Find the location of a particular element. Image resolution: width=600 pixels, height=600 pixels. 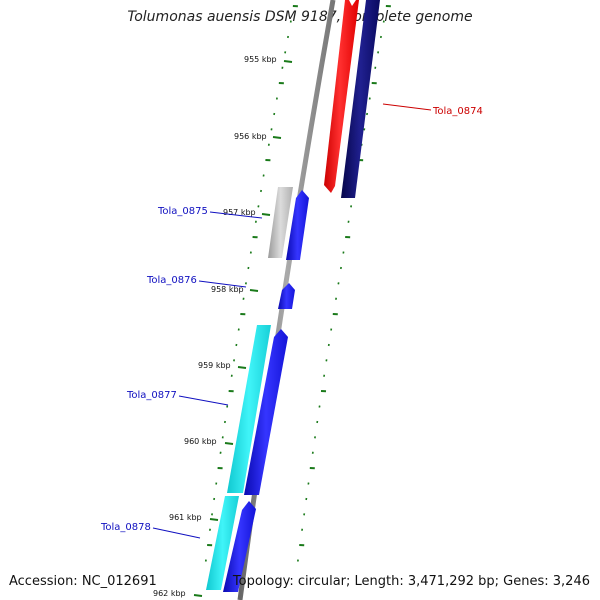

tick-label: 958 kbp is located at coordinates (227, 289).